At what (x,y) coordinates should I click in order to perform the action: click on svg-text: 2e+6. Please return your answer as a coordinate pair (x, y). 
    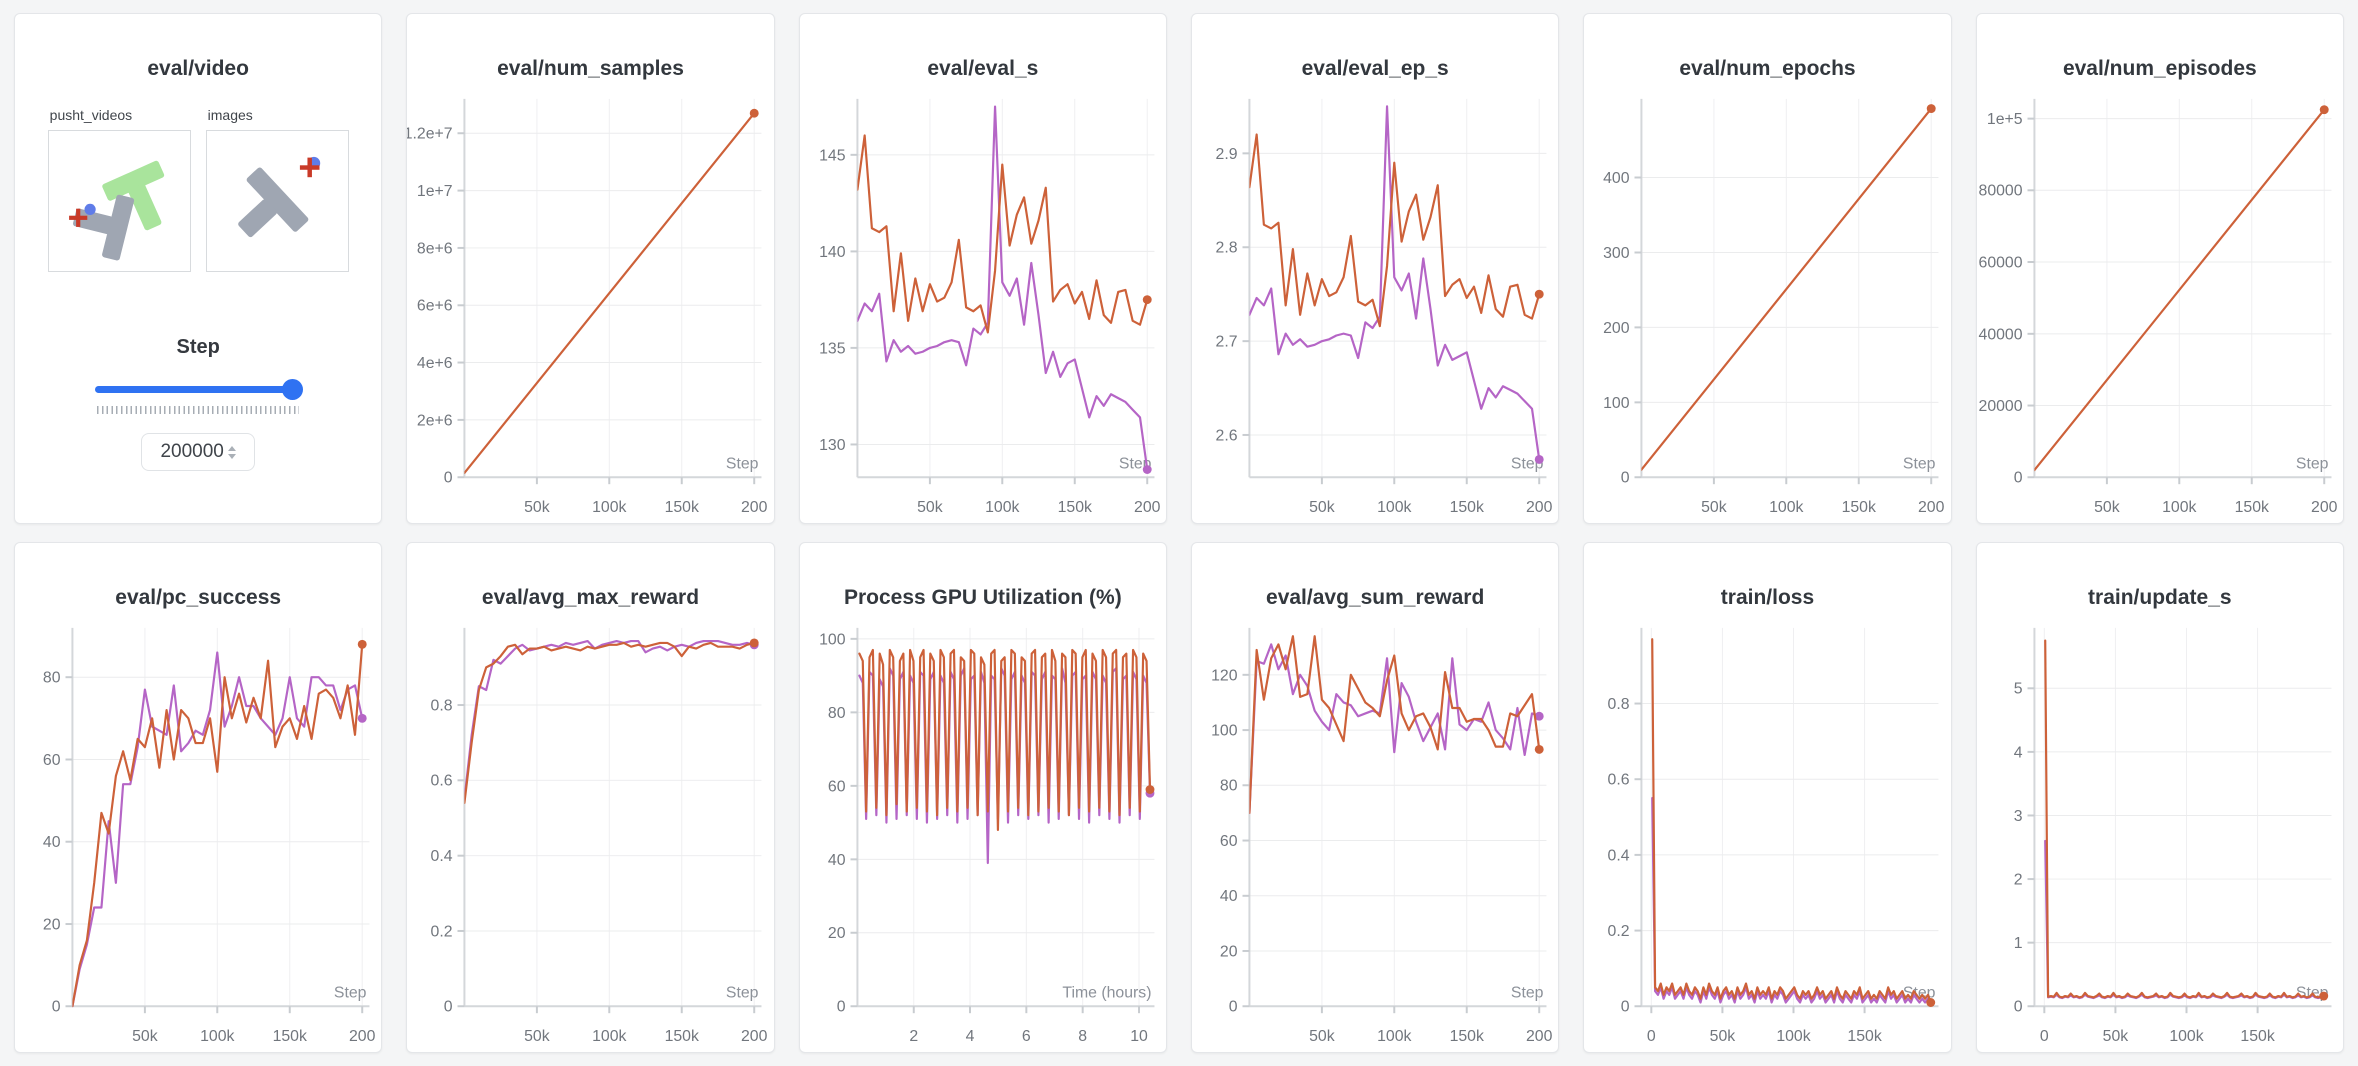
    Looking at the image, I should click on (435, 421).